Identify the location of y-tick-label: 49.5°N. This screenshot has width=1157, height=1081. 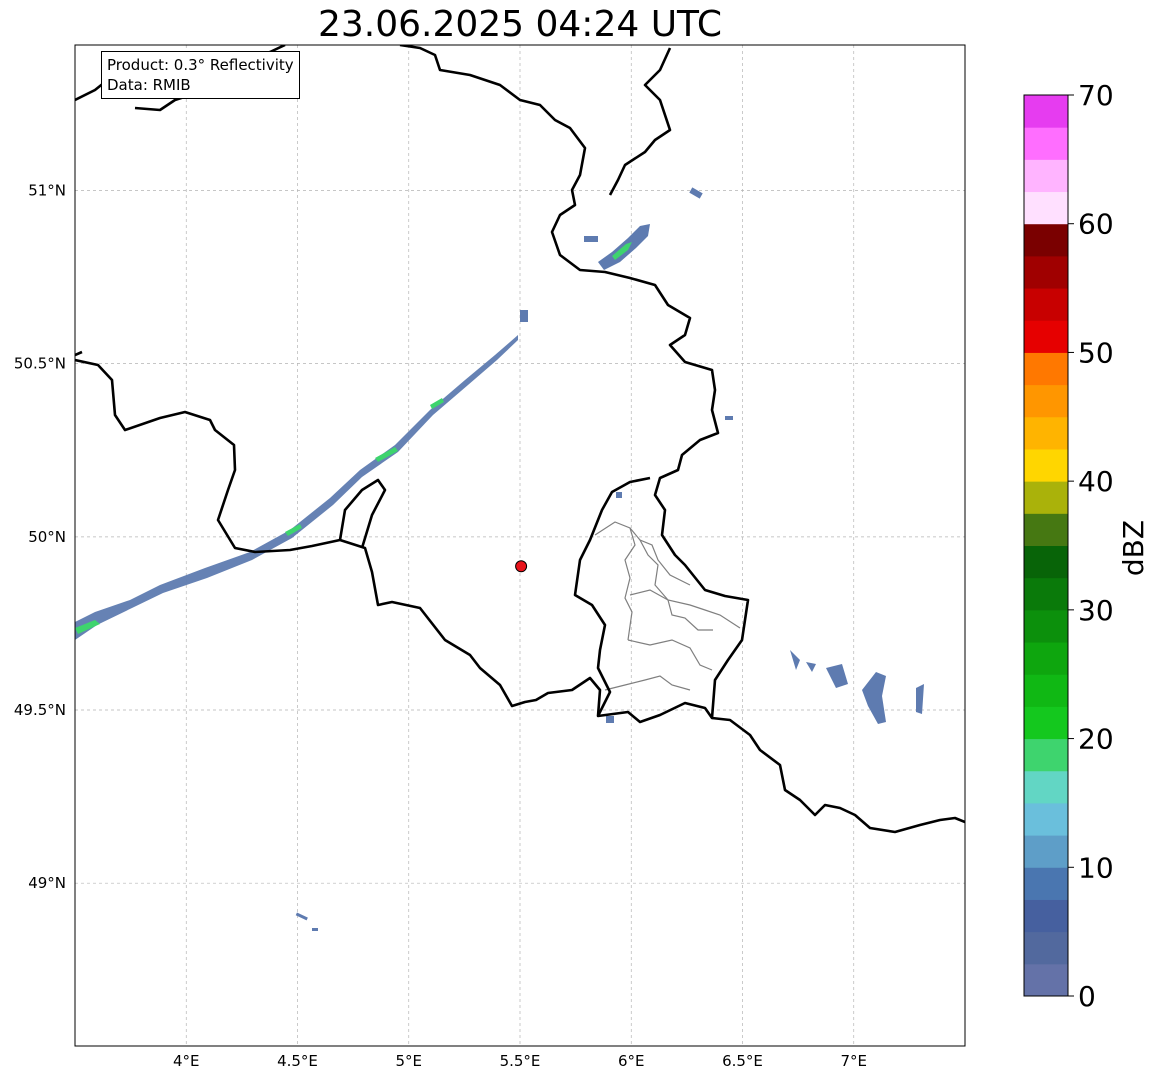
(40, 710).